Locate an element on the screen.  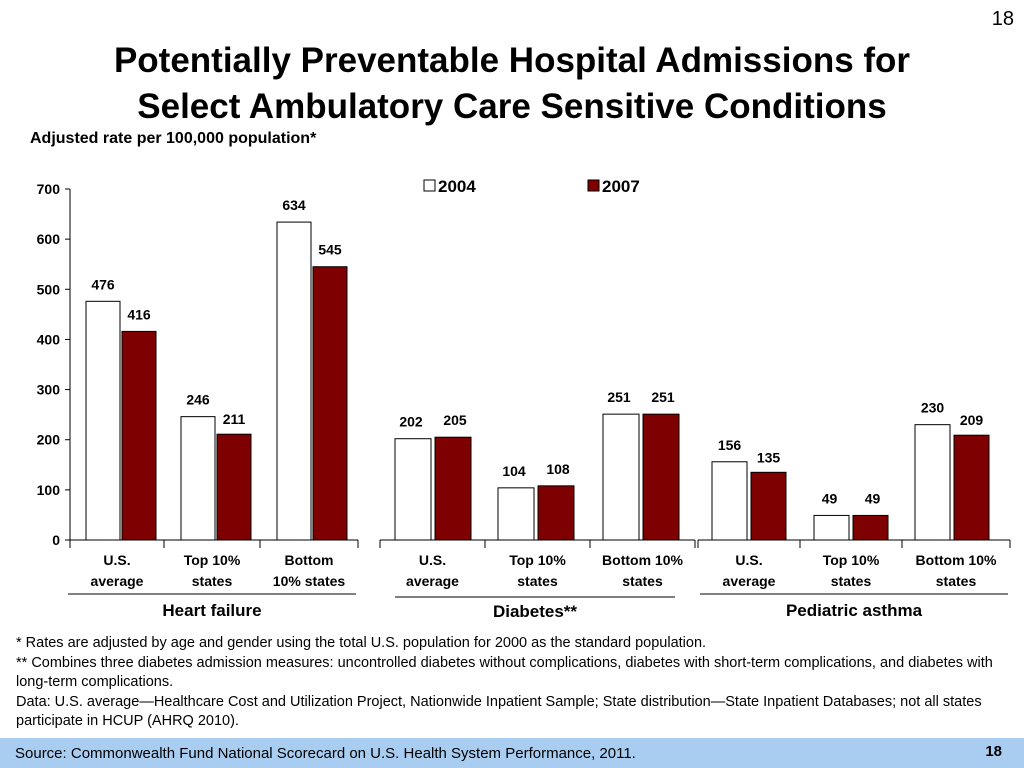
source-page-number: 18 is located at coordinates (993, 751).